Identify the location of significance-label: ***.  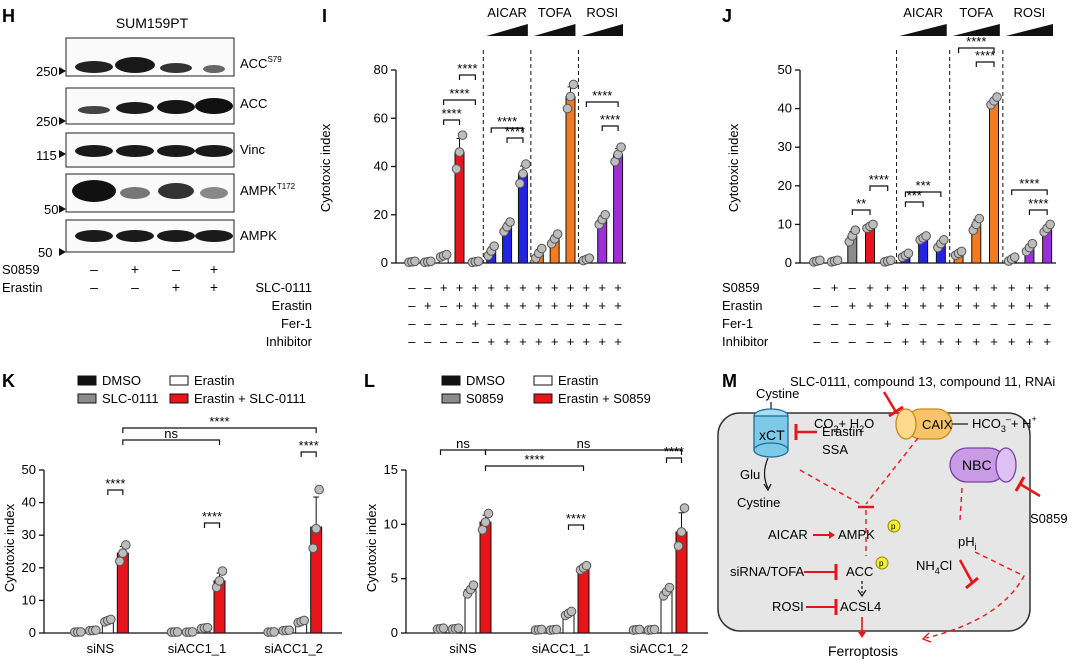
(923, 185).